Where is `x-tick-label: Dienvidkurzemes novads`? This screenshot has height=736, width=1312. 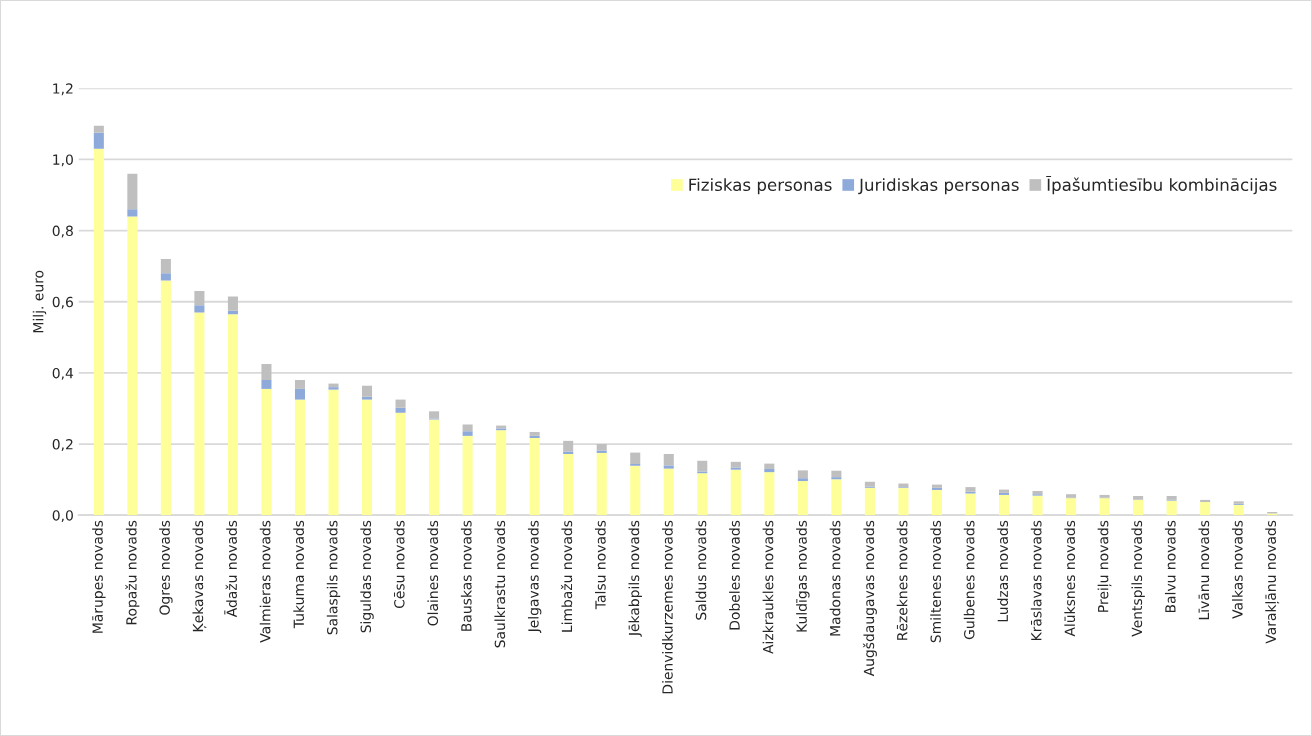 x-tick-label: Dienvidkurzemes novads is located at coordinates (667, 607).